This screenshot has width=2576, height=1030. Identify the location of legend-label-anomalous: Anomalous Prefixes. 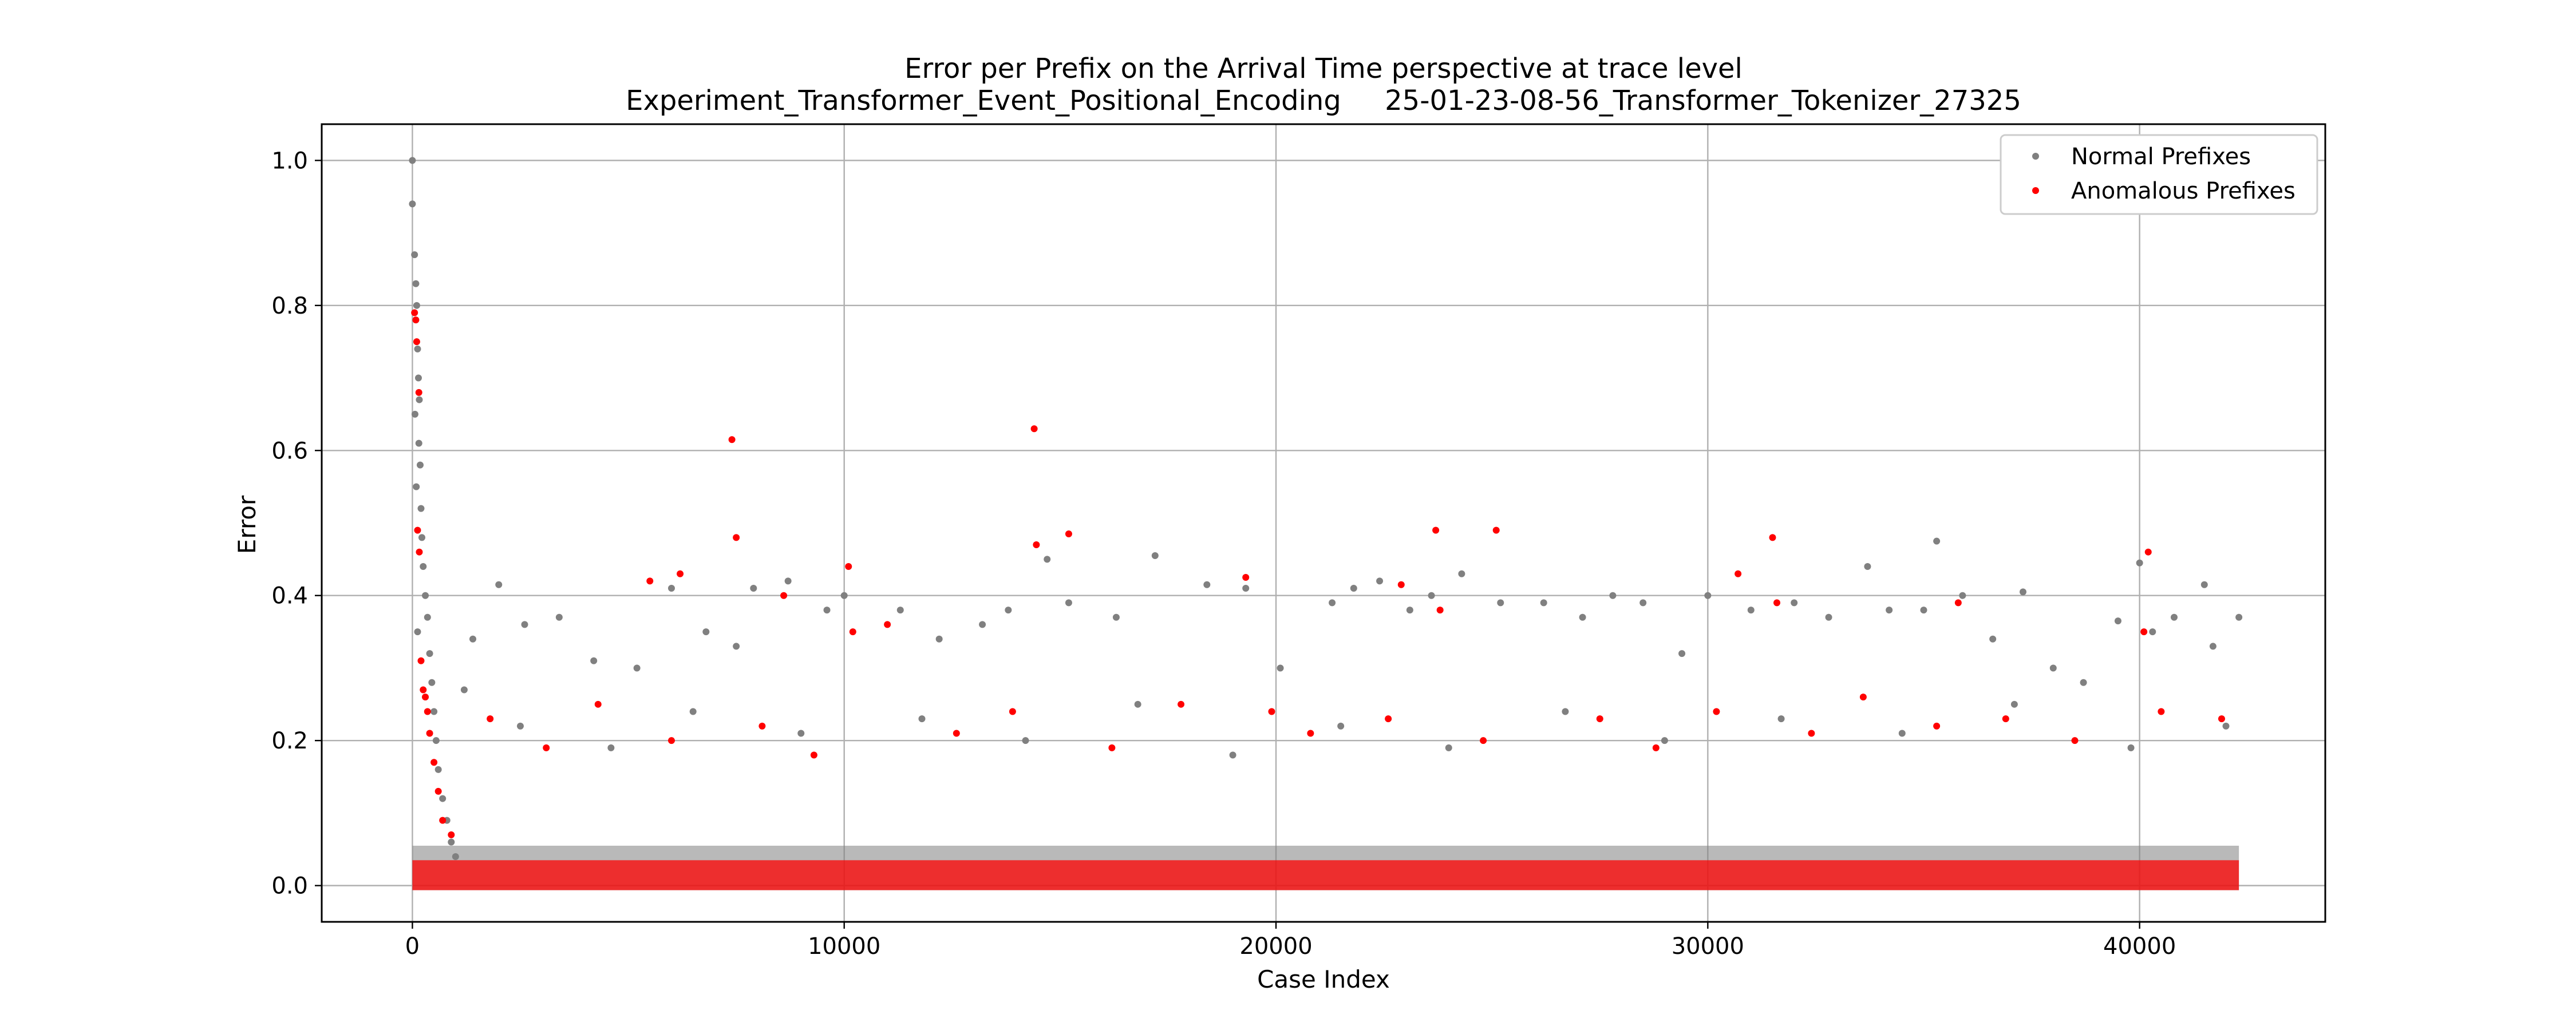
(2183, 191).